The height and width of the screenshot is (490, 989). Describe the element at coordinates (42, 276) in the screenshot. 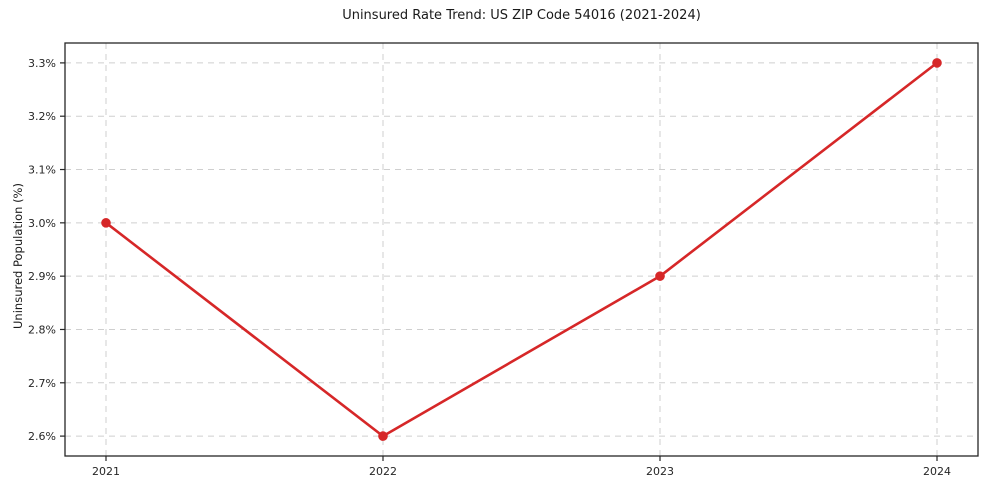

I see `y-tick-label: 2.9%` at that location.